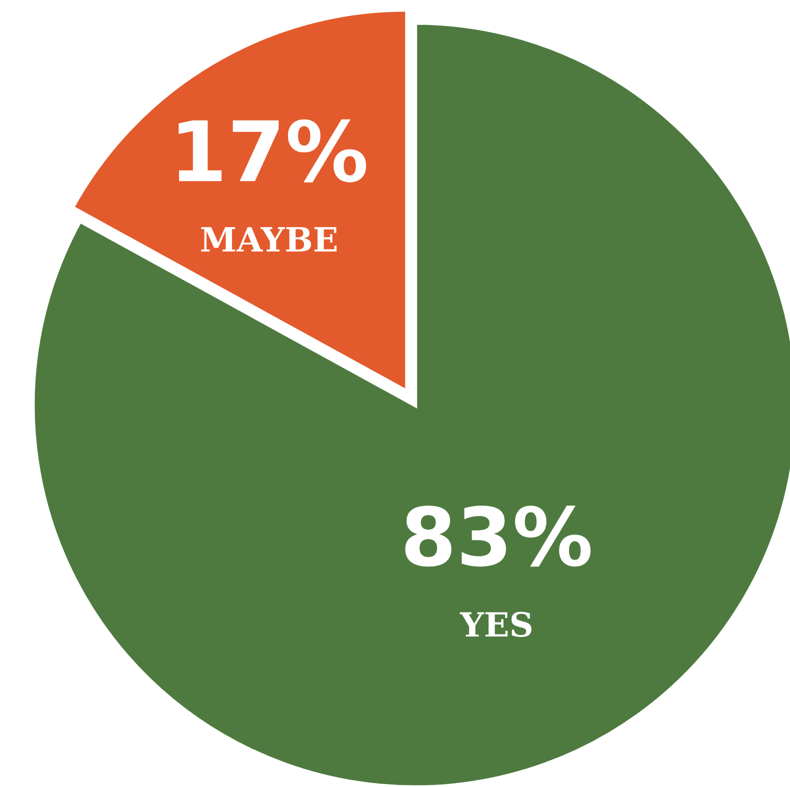 Image resolution: width=790 pixels, height=787 pixels. Describe the element at coordinates (498, 536) in the screenshot. I see `data-label: 83%` at that location.